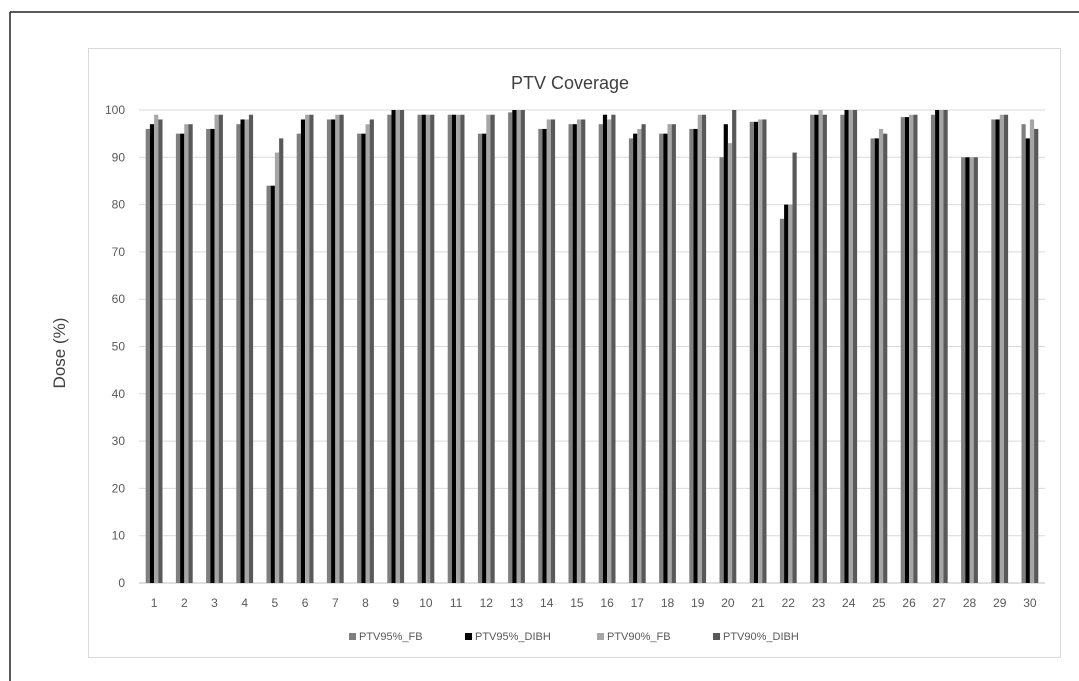  Describe the element at coordinates (1030, 603) in the screenshot. I see `x-tick-label: 30` at that location.